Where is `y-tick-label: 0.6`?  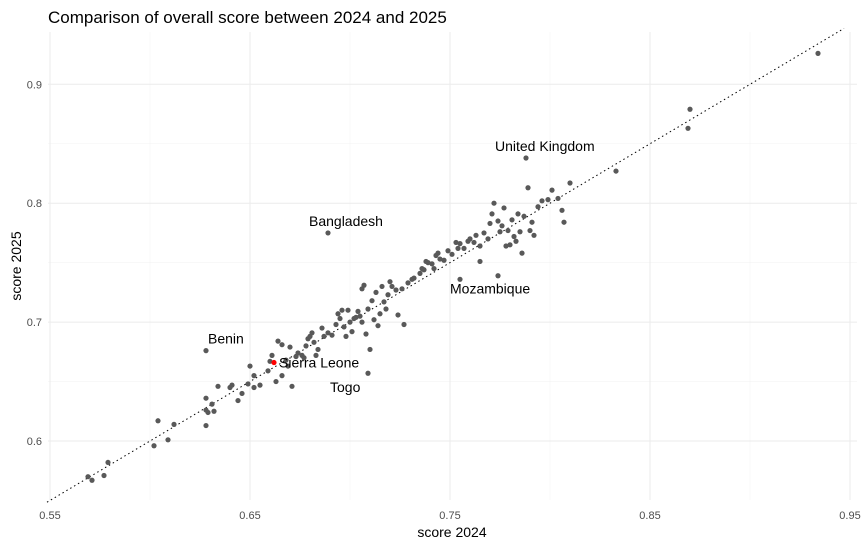 y-tick-label: 0.6 is located at coordinates (34, 442).